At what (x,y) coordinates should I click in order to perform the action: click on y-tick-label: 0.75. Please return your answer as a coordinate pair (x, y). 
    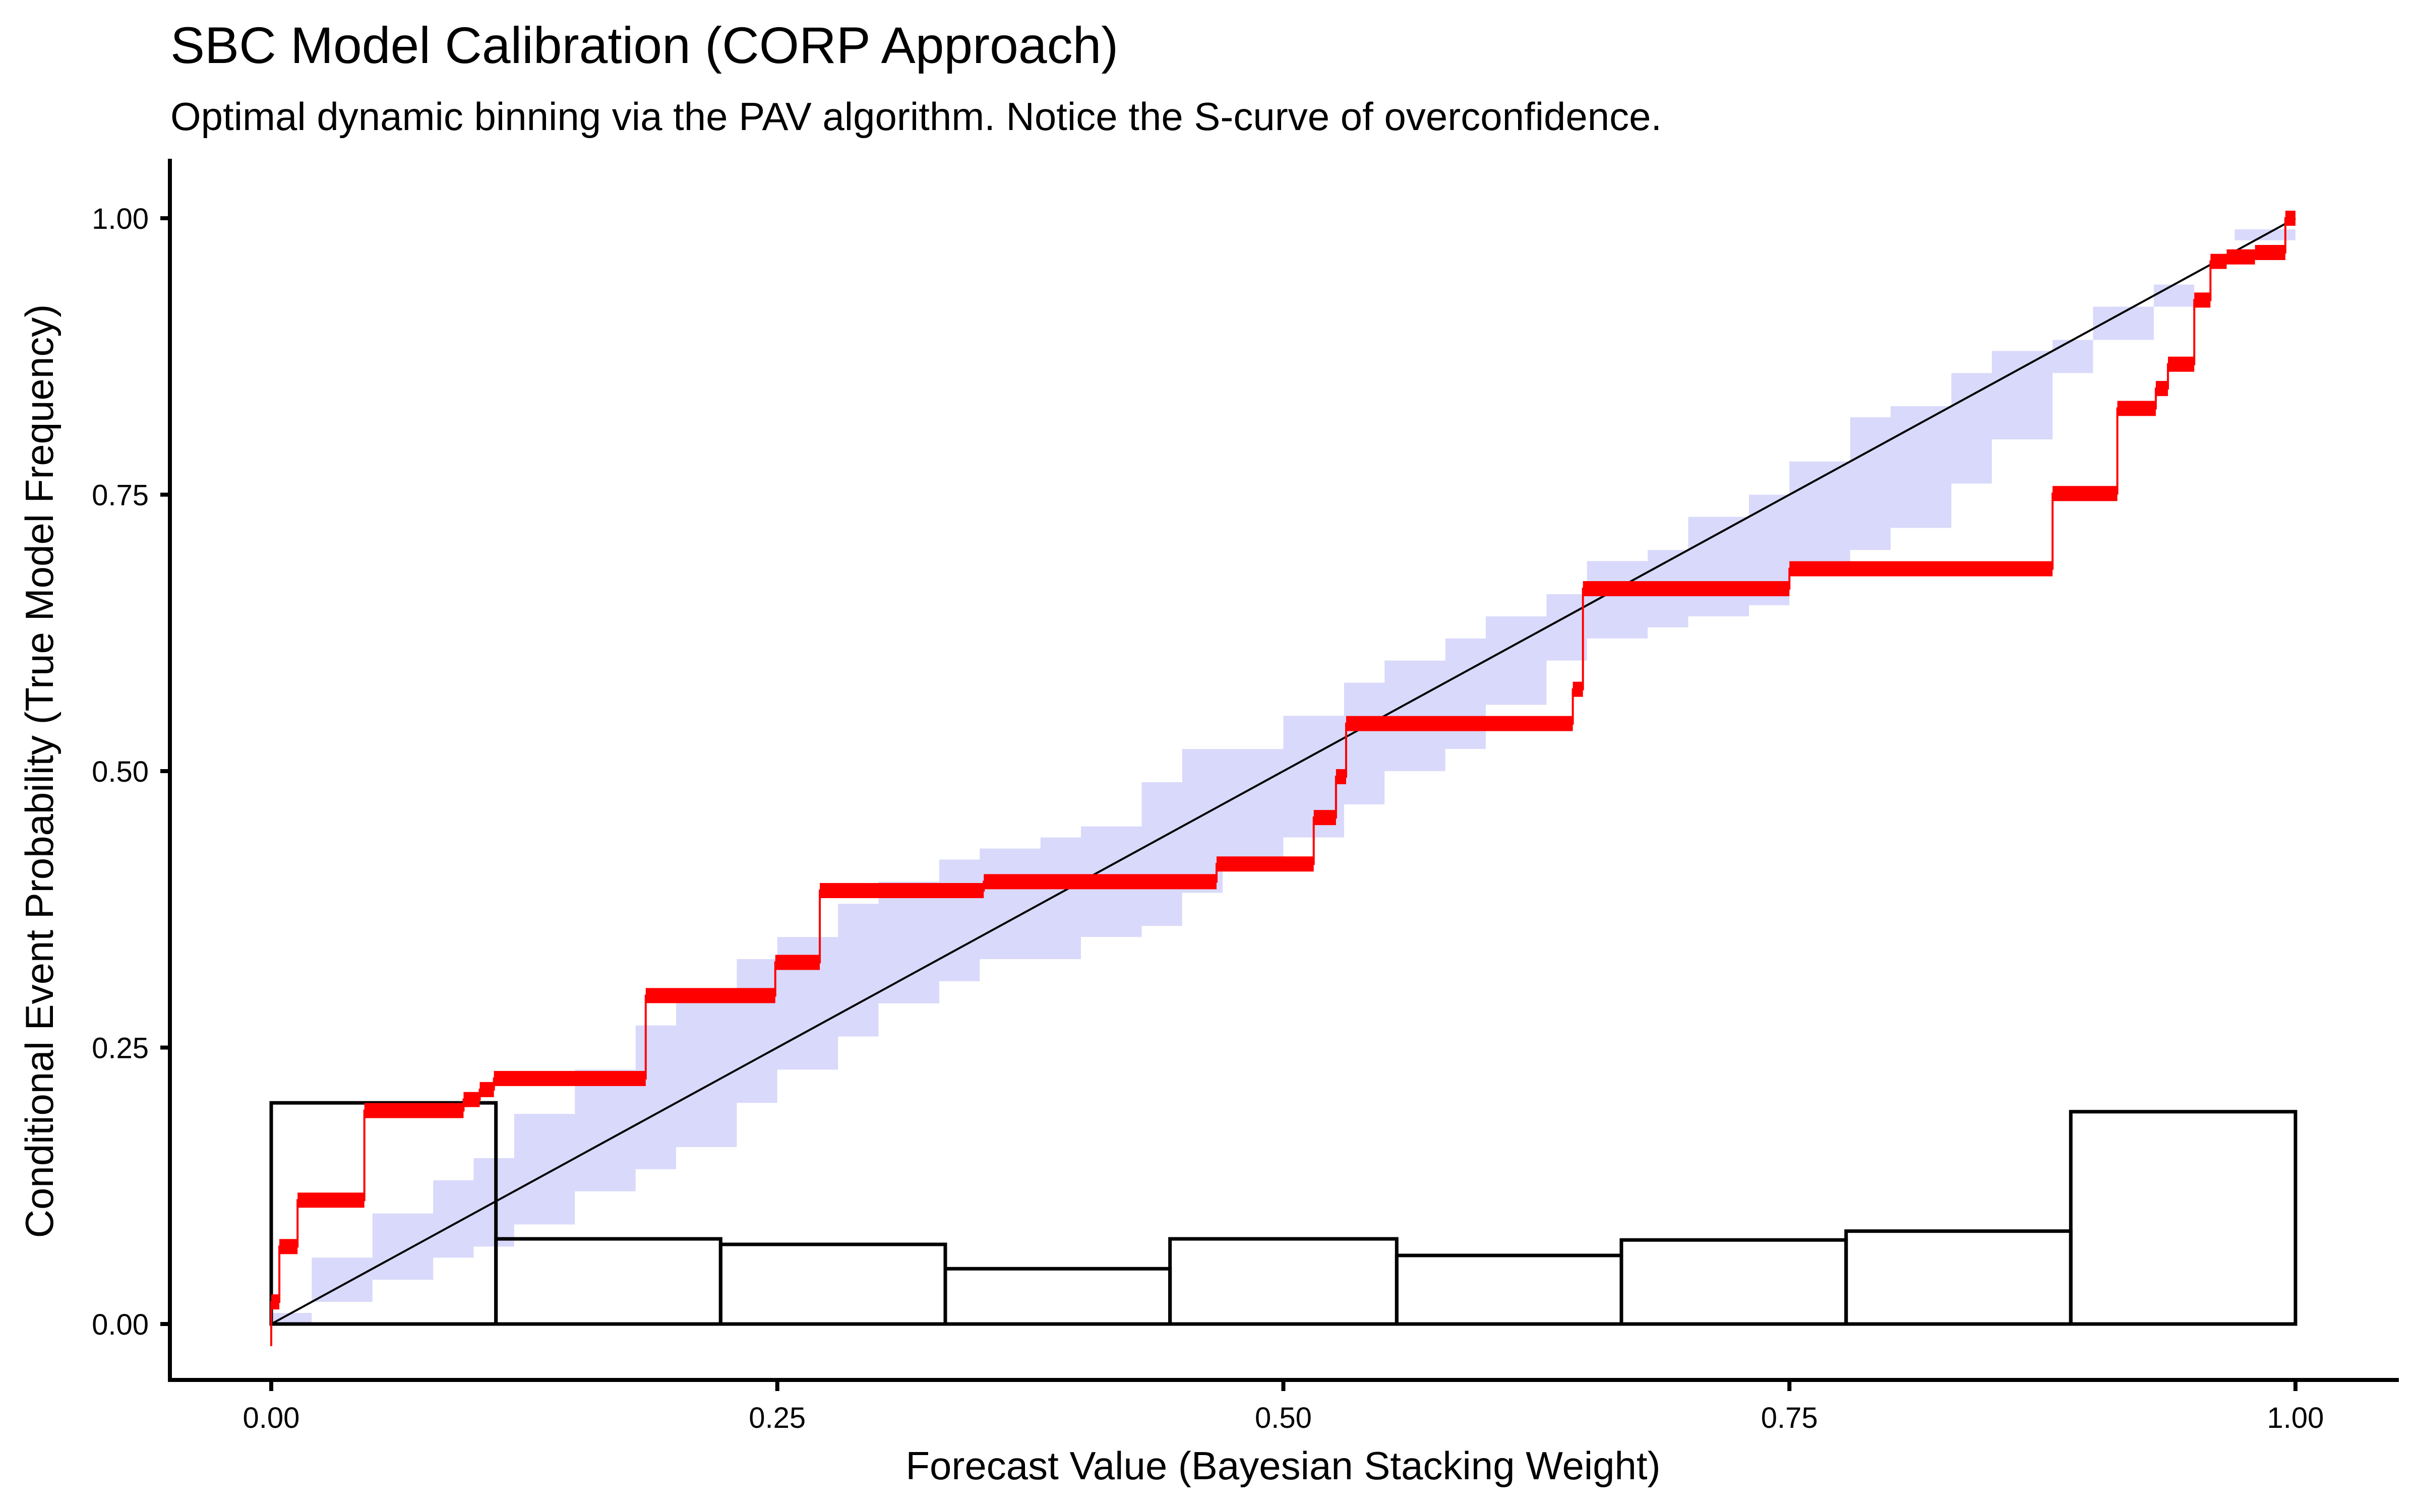
    Looking at the image, I should click on (120, 496).